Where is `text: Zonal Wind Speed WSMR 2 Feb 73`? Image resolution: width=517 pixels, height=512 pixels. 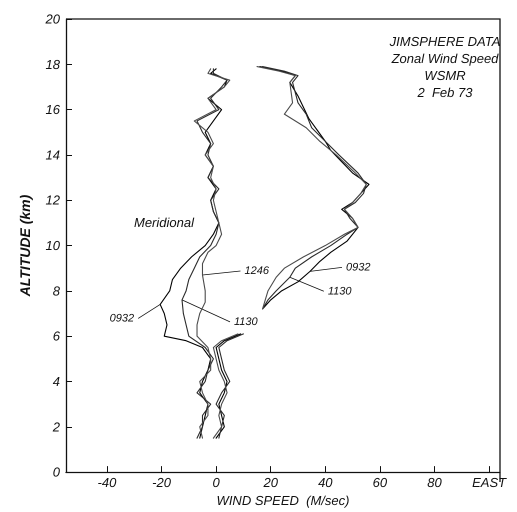
text: Zonal Wind Speed WSMR 2 Feb 73 is located at coordinates (445, 75).